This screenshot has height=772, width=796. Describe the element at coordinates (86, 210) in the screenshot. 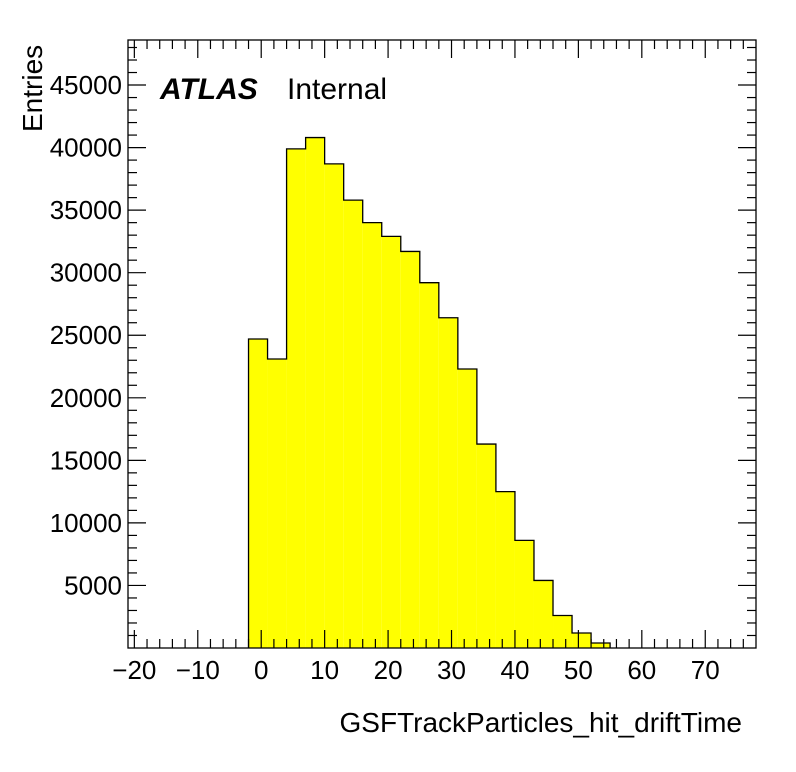

I see `y-tick-label: 35000` at that location.